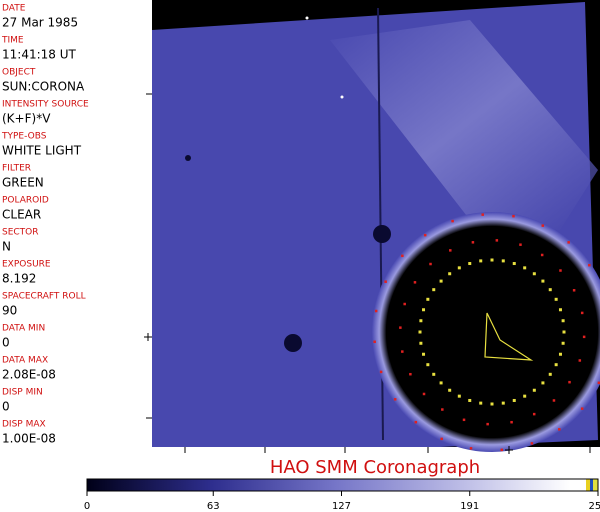 This screenshot has height=512, width=600. I want to click on field-value: (K+F)*V, so click(26, 119).